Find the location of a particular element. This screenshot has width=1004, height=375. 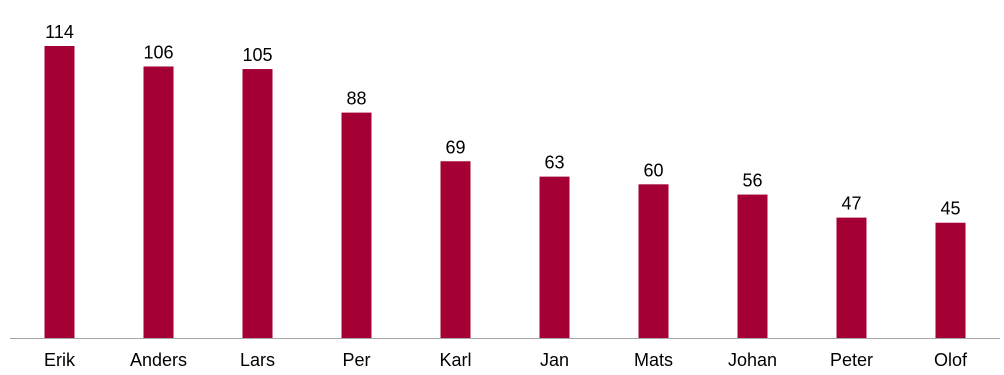

category-label-anders: Anders is located at coordinates (158, 360).